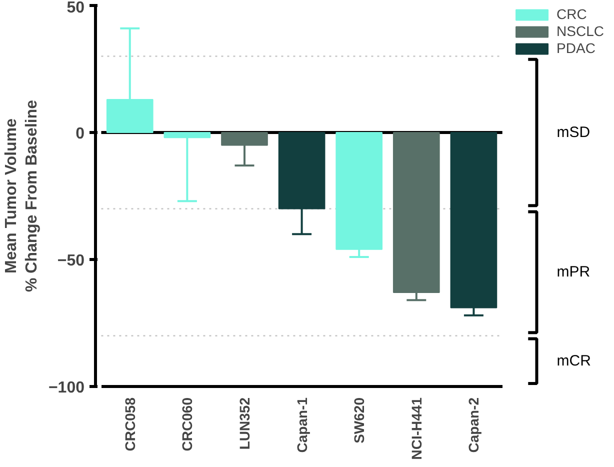 The height and width of the screenshot is (467, 614). What do you see at coordinates (187, 424) in the screenshot?
I see `x-tick-label: CRC060` at bounding box center [187, 424].